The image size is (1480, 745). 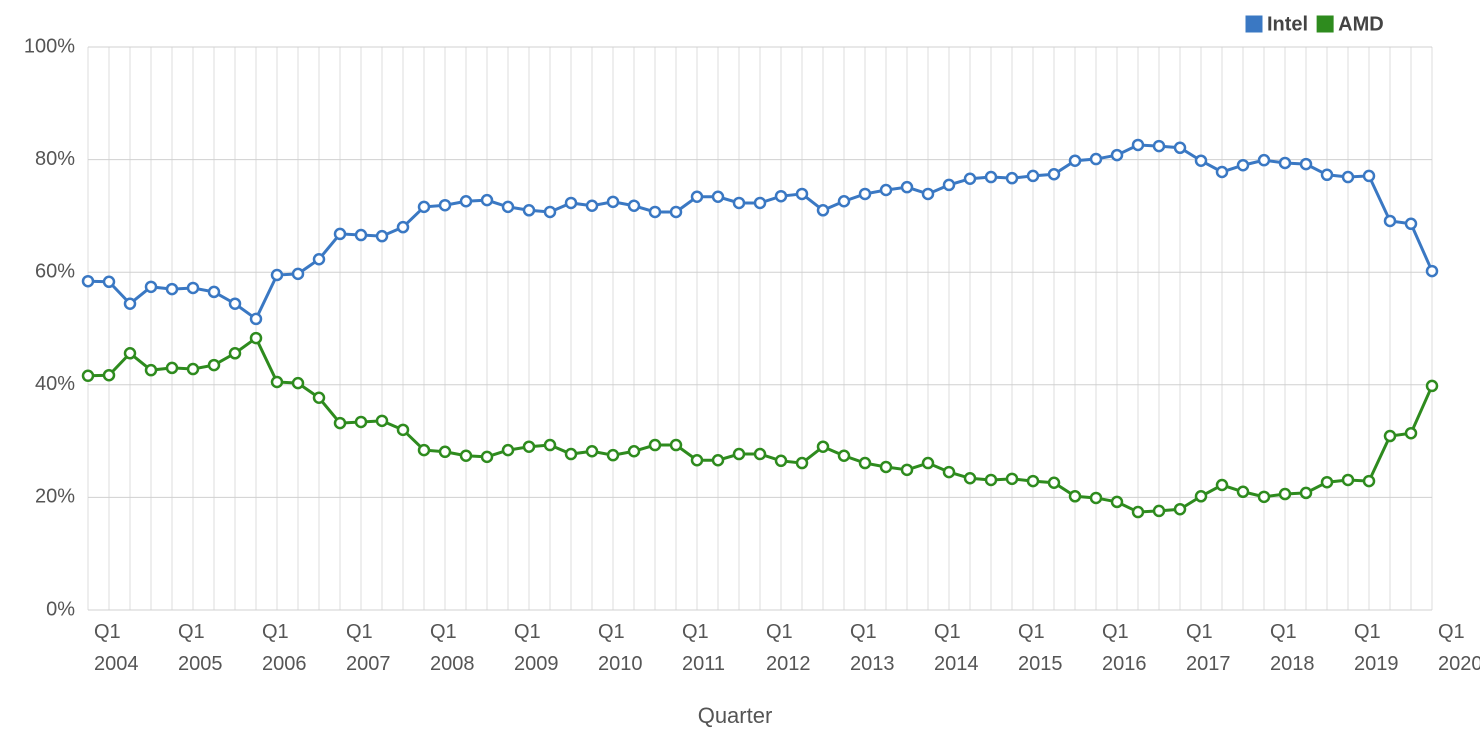 What do you see at coordinates (1325, 24) in the screenshot?
I see `legend-swatch` at bounding box center [1325, 24].